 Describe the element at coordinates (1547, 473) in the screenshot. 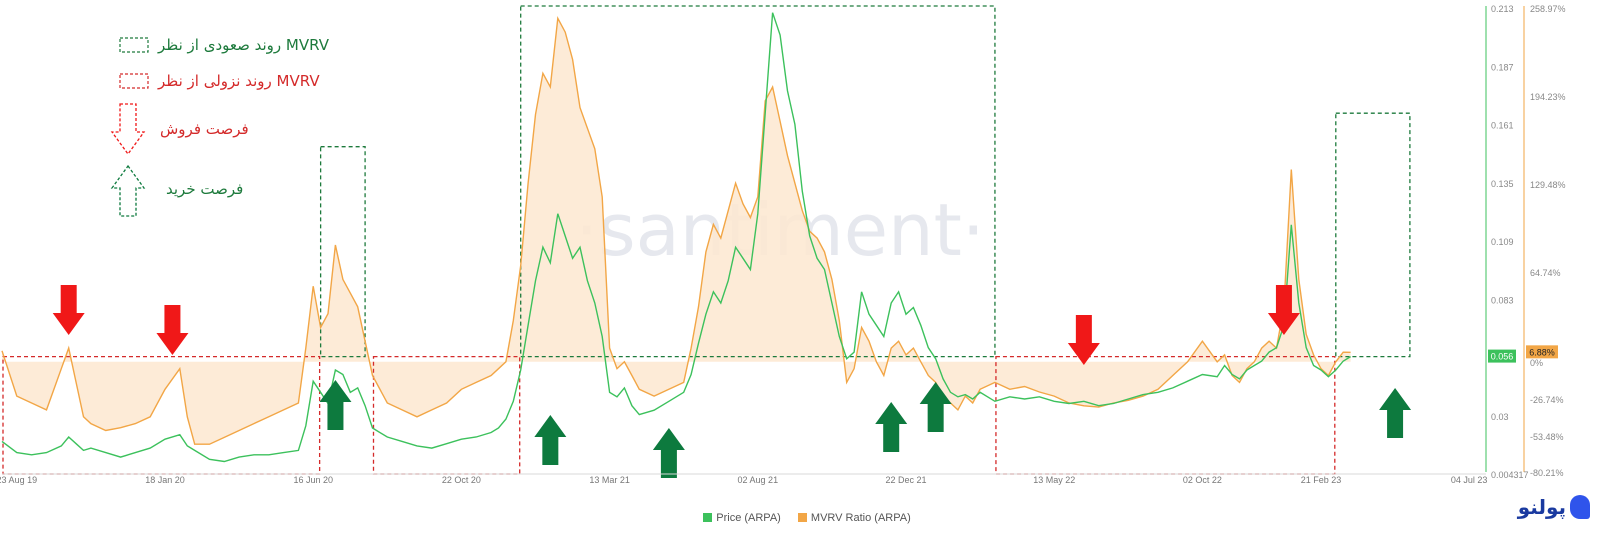

I see `right-axis-tick-label: -80.21%` at that location.